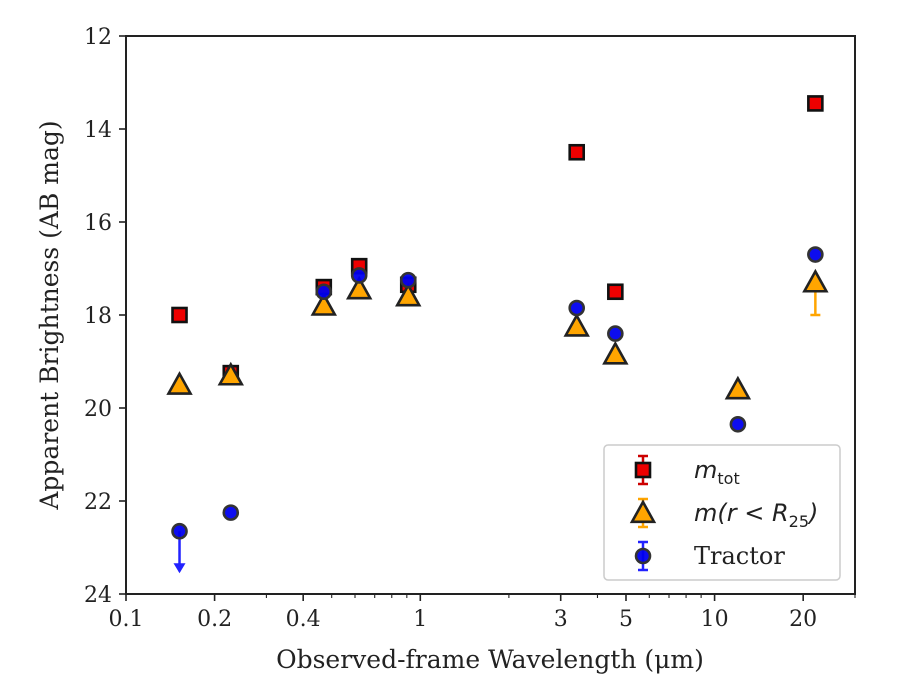 This screenshot has width=900, height=700. I want to click on y-tick-label: 16, so click(98, 223).